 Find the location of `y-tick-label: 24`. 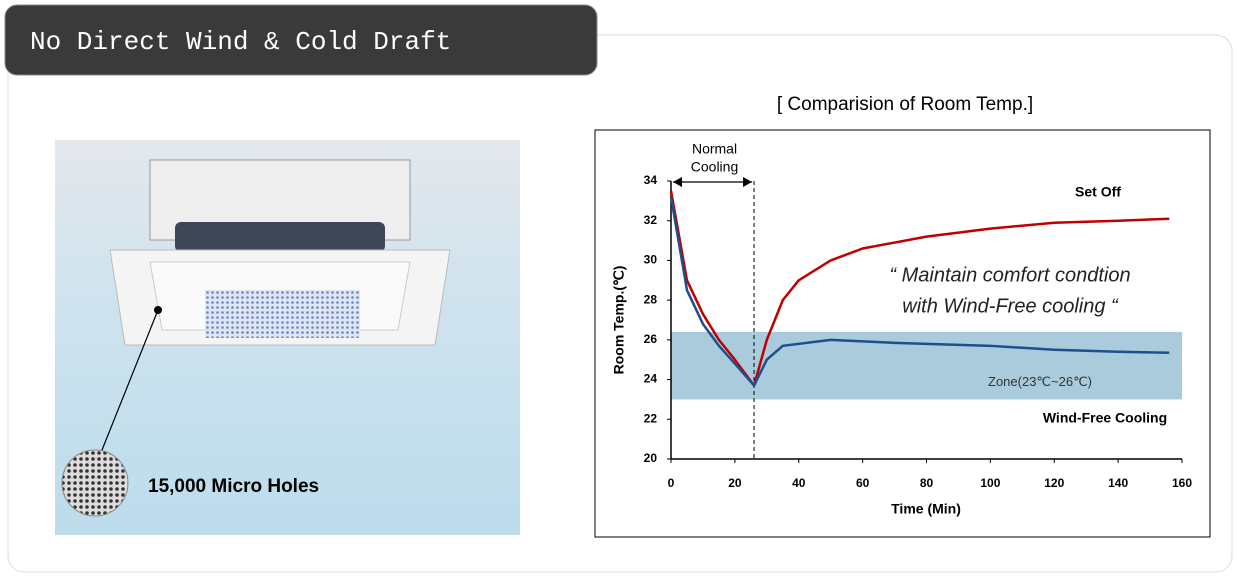

y-tick-label: 24 is located at coordinates (651, 379).